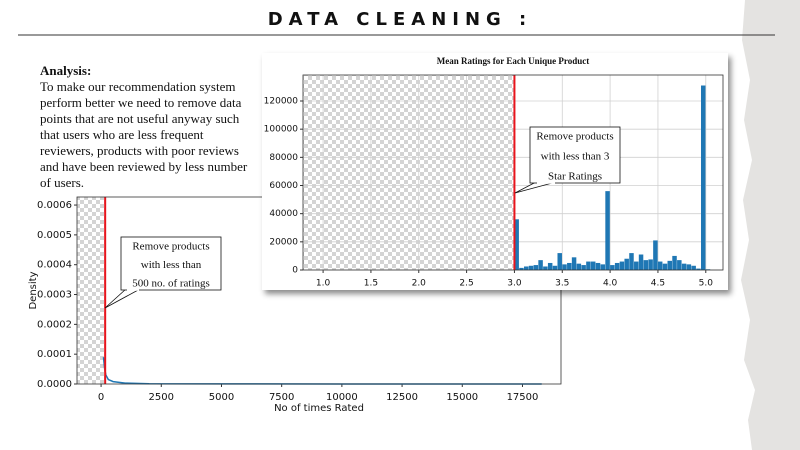 The height and width of the screenshot is (450, 800). I want to click on y-tick-label: 0.0006, so click(54, 205).